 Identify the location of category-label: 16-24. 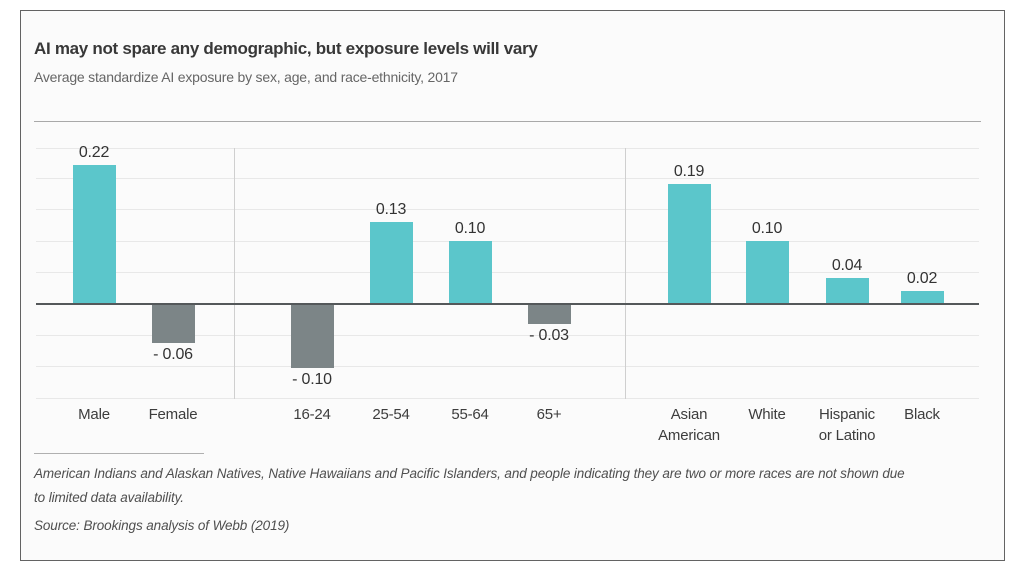
(312, 414).